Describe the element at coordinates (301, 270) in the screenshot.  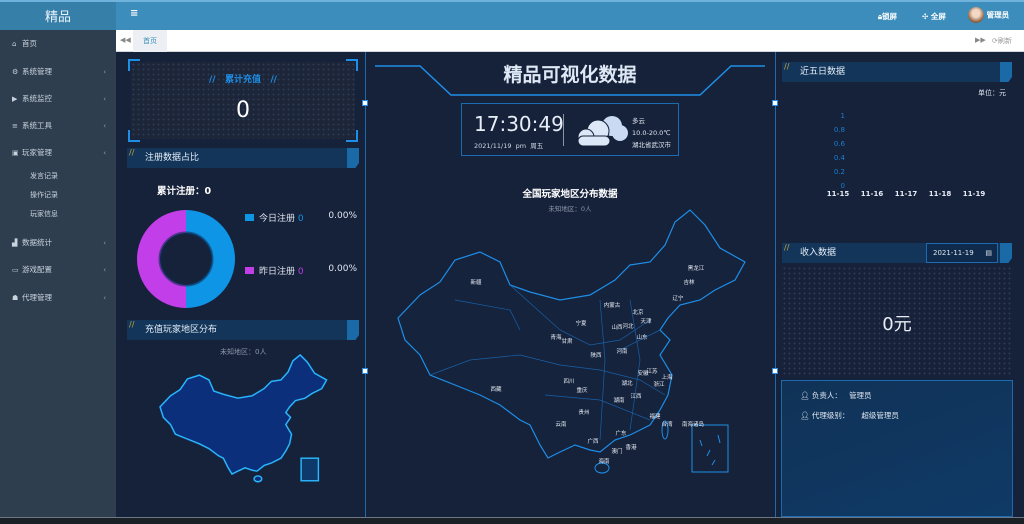
I see `legend-item: 昨日注册 0 0.00%` at that location.